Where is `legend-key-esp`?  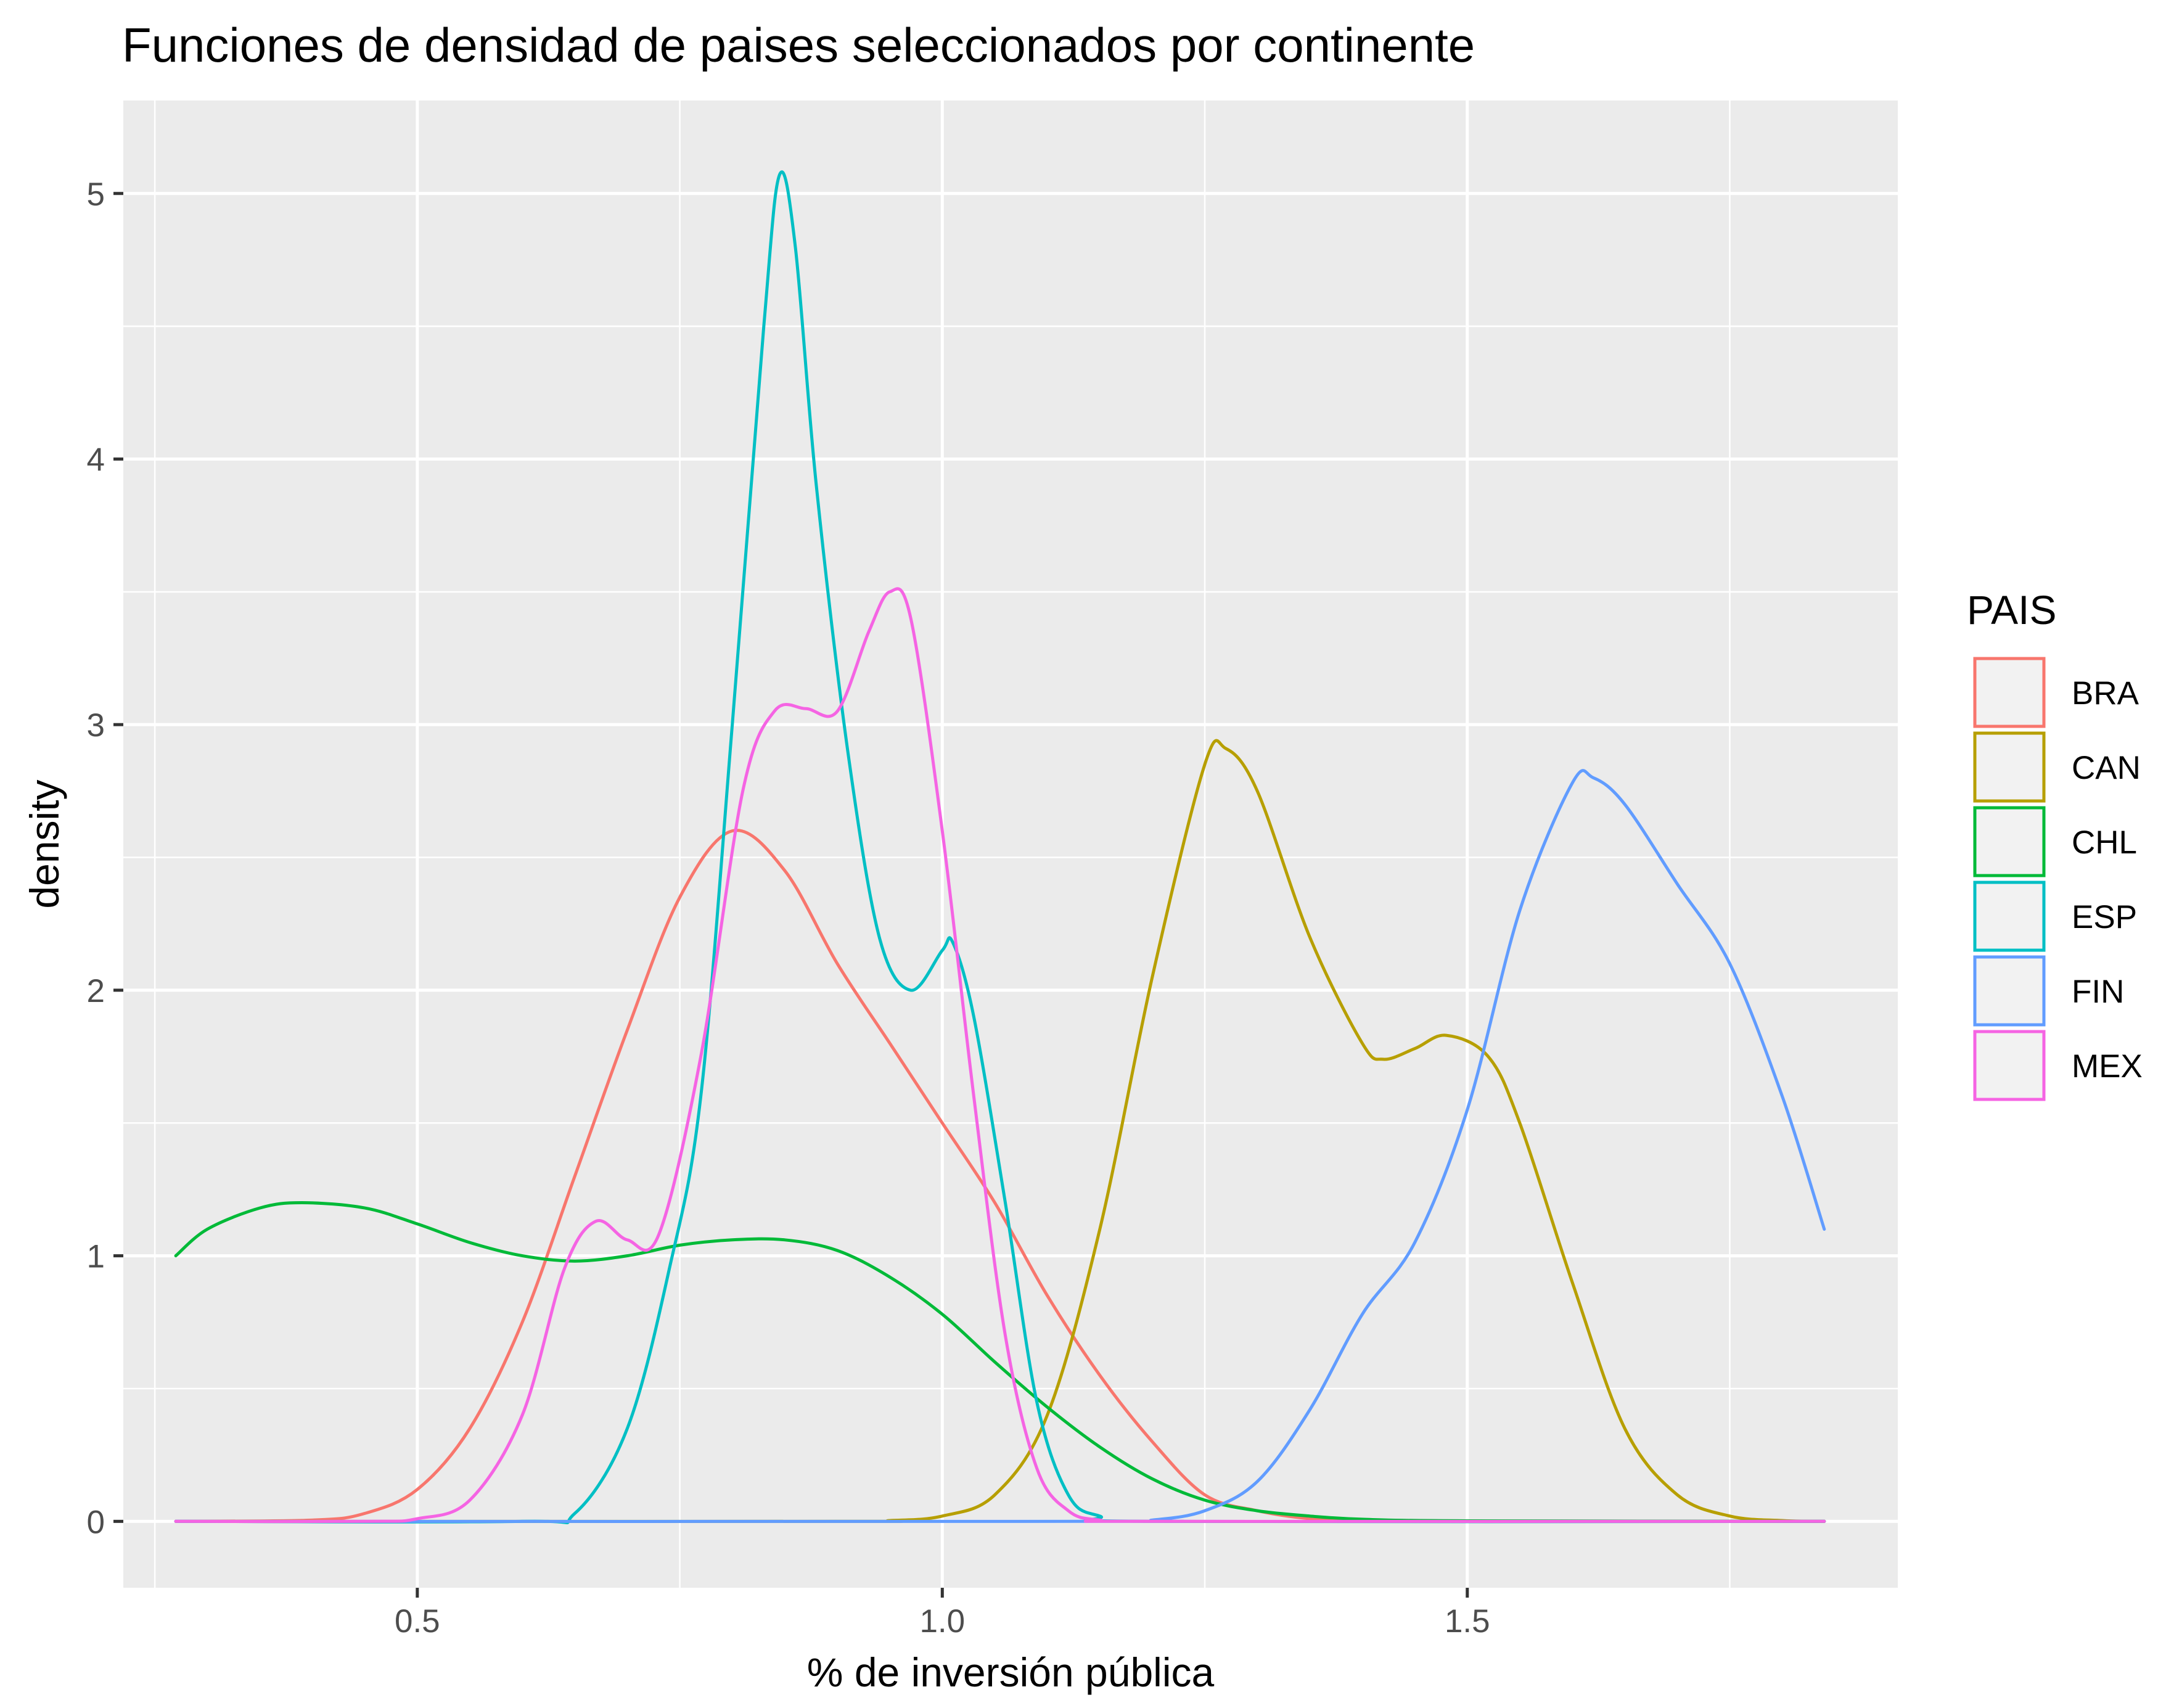 legend-key-esp is located at coordinates (2009, 916).